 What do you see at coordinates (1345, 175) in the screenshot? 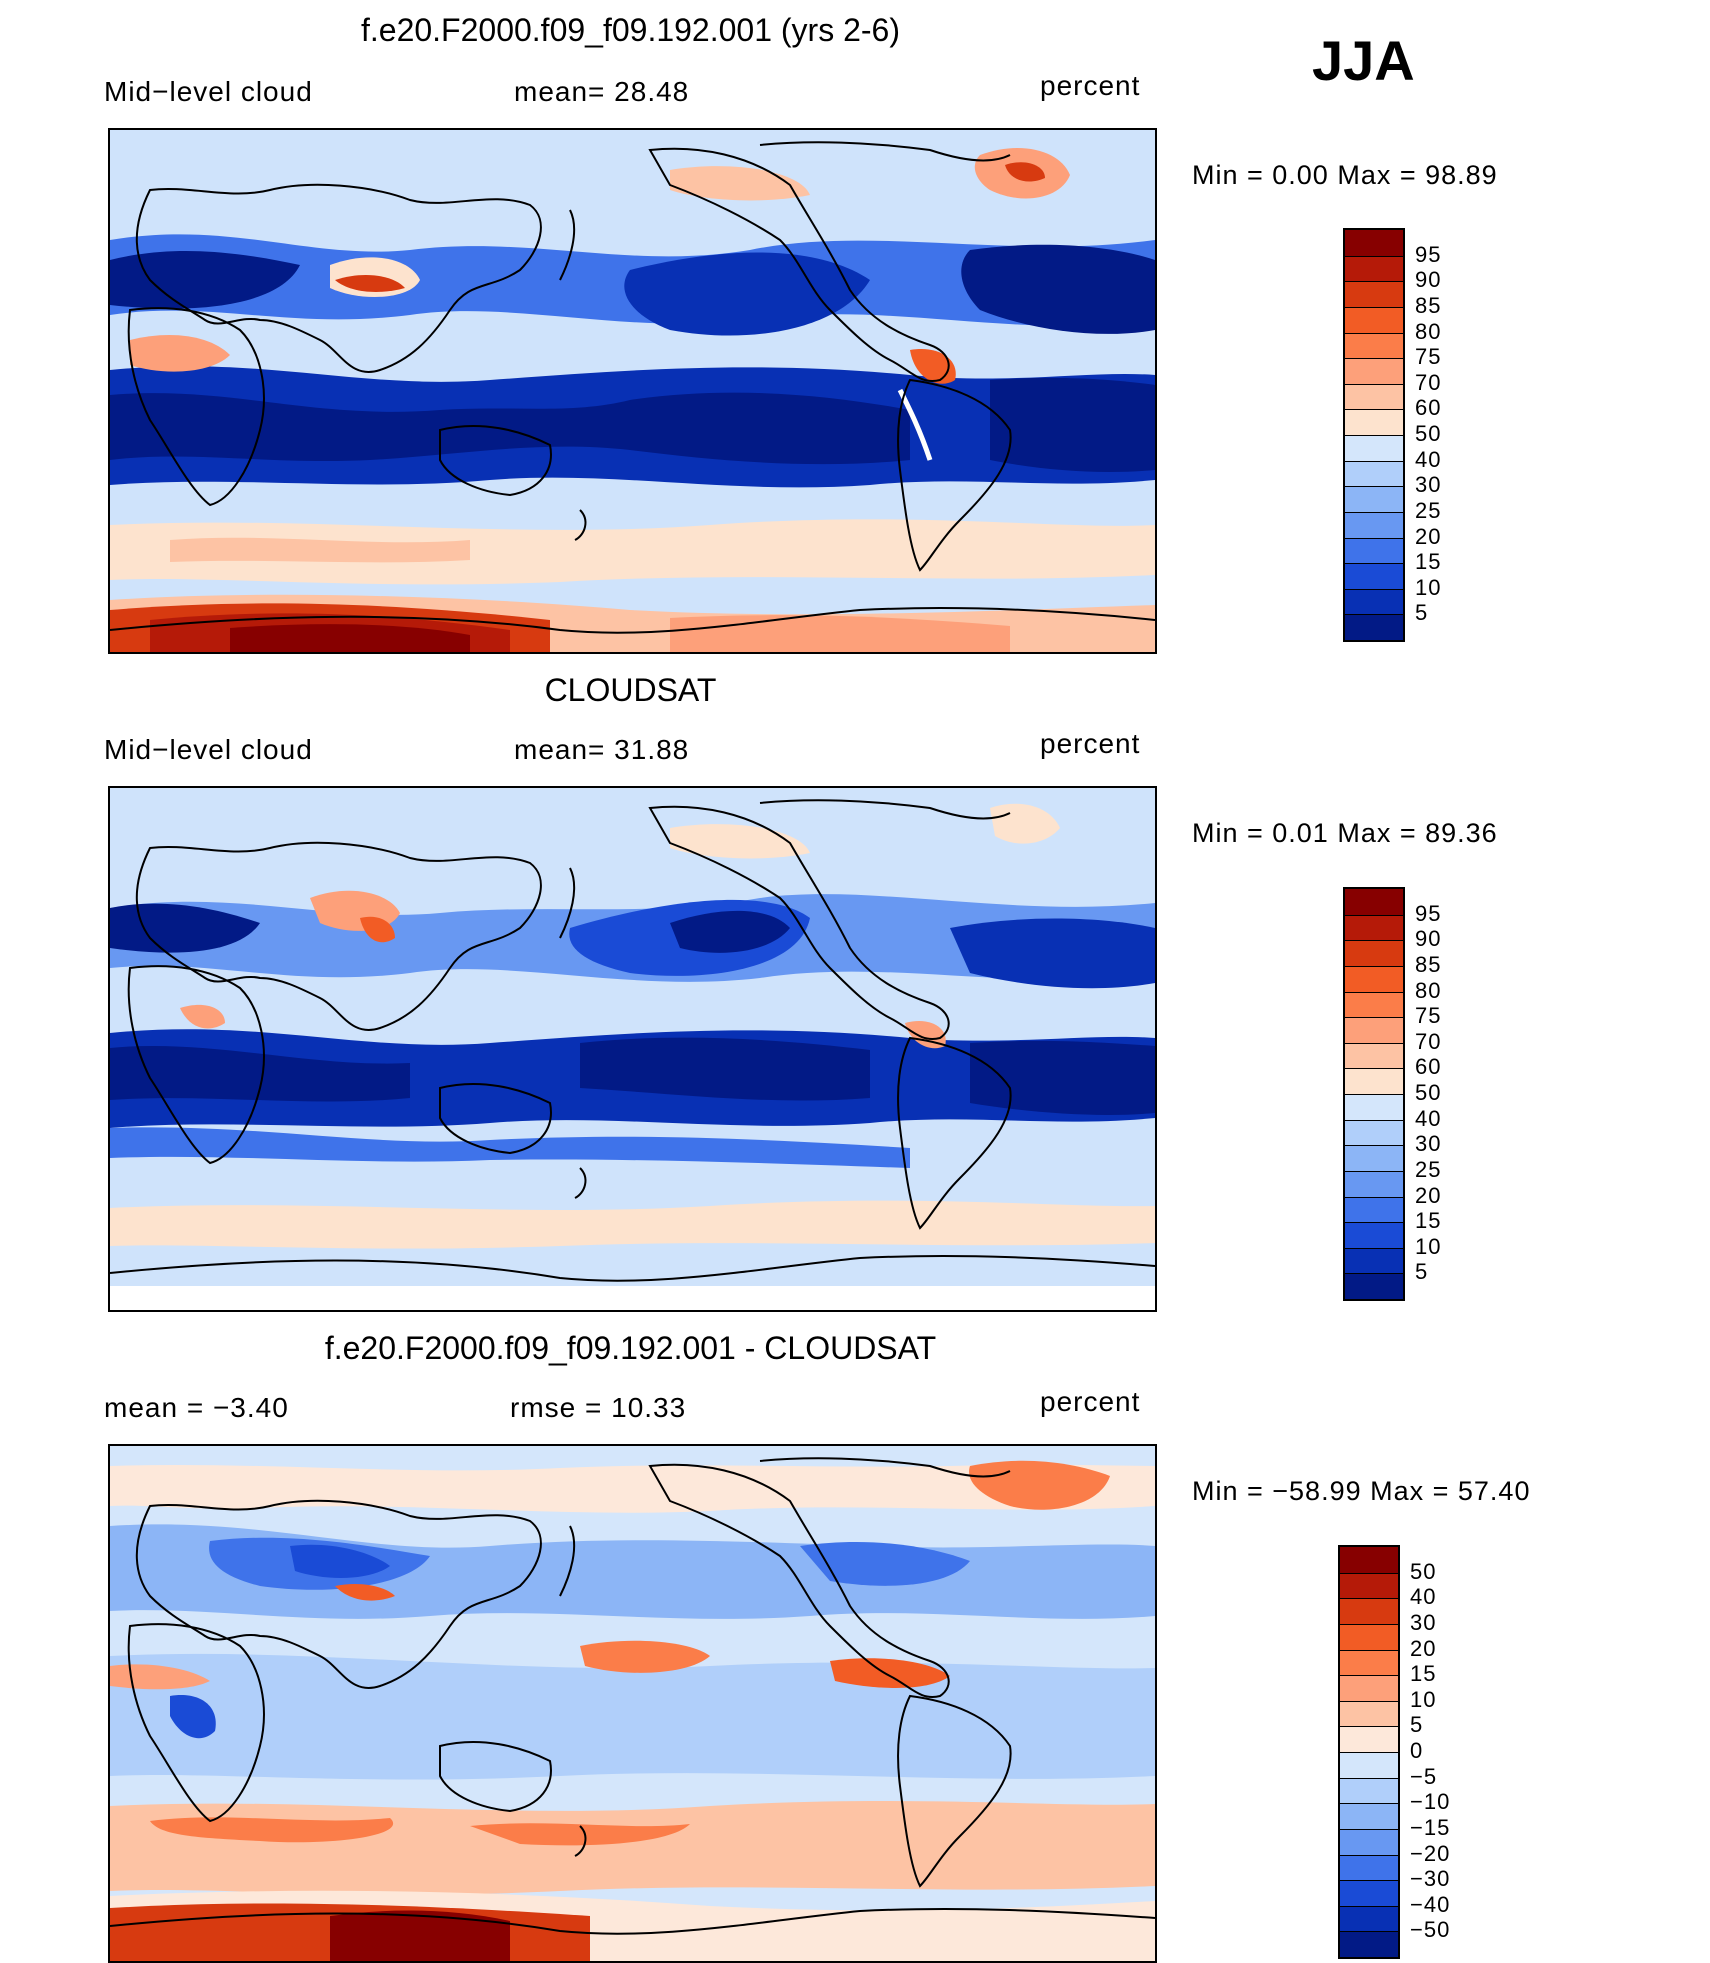
I see `panel1-minmax: Min = 0.00 Max = 98.89` at bounding box center [1345, 175].